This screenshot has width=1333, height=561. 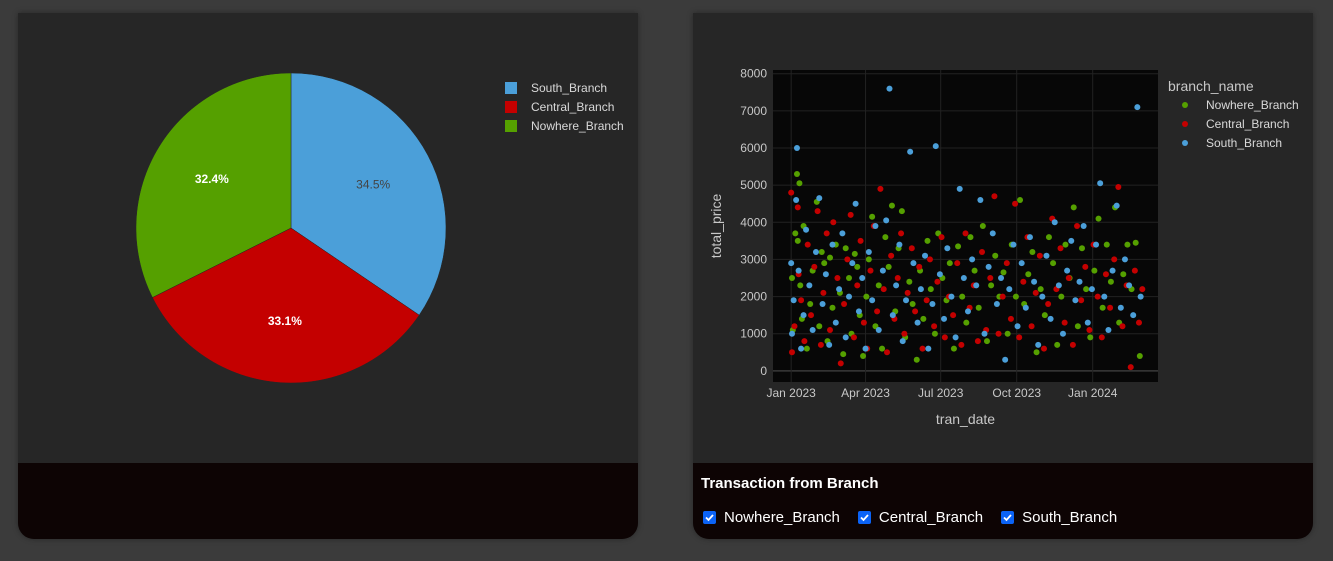 What do you see at coordinates (559, 107) in the screenshot?
I see `pie-legend-item: Central_Branch` at bounding box center [559, 107].